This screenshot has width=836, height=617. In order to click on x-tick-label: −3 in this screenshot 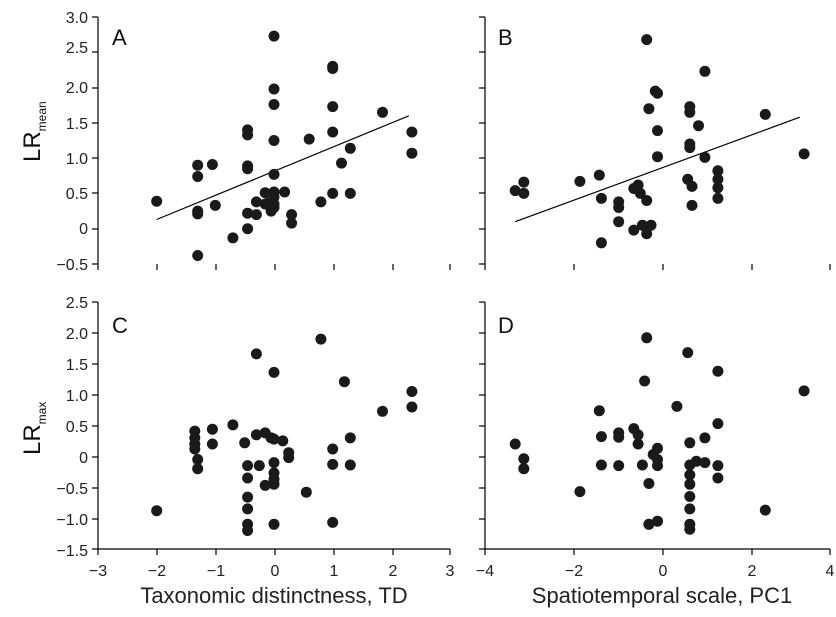, I will do `click(98, 571)`.